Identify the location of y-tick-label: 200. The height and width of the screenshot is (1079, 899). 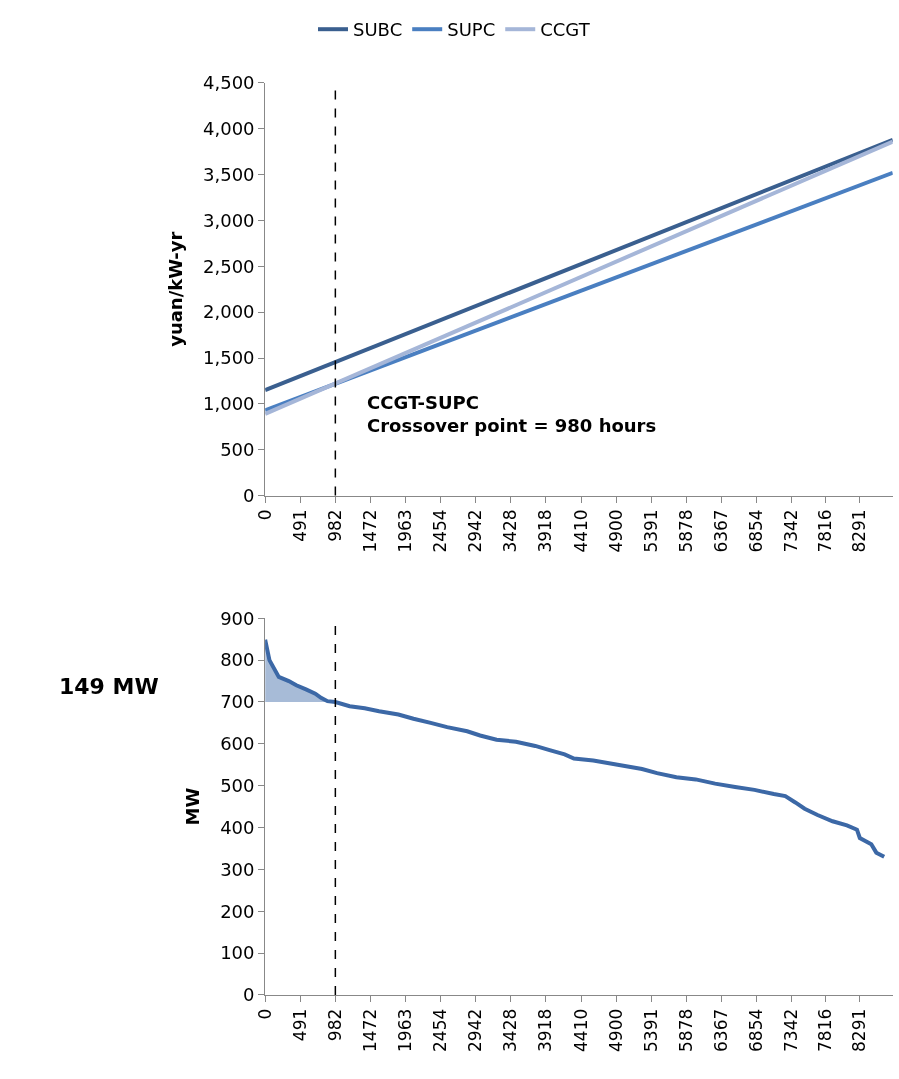
(237, 911).